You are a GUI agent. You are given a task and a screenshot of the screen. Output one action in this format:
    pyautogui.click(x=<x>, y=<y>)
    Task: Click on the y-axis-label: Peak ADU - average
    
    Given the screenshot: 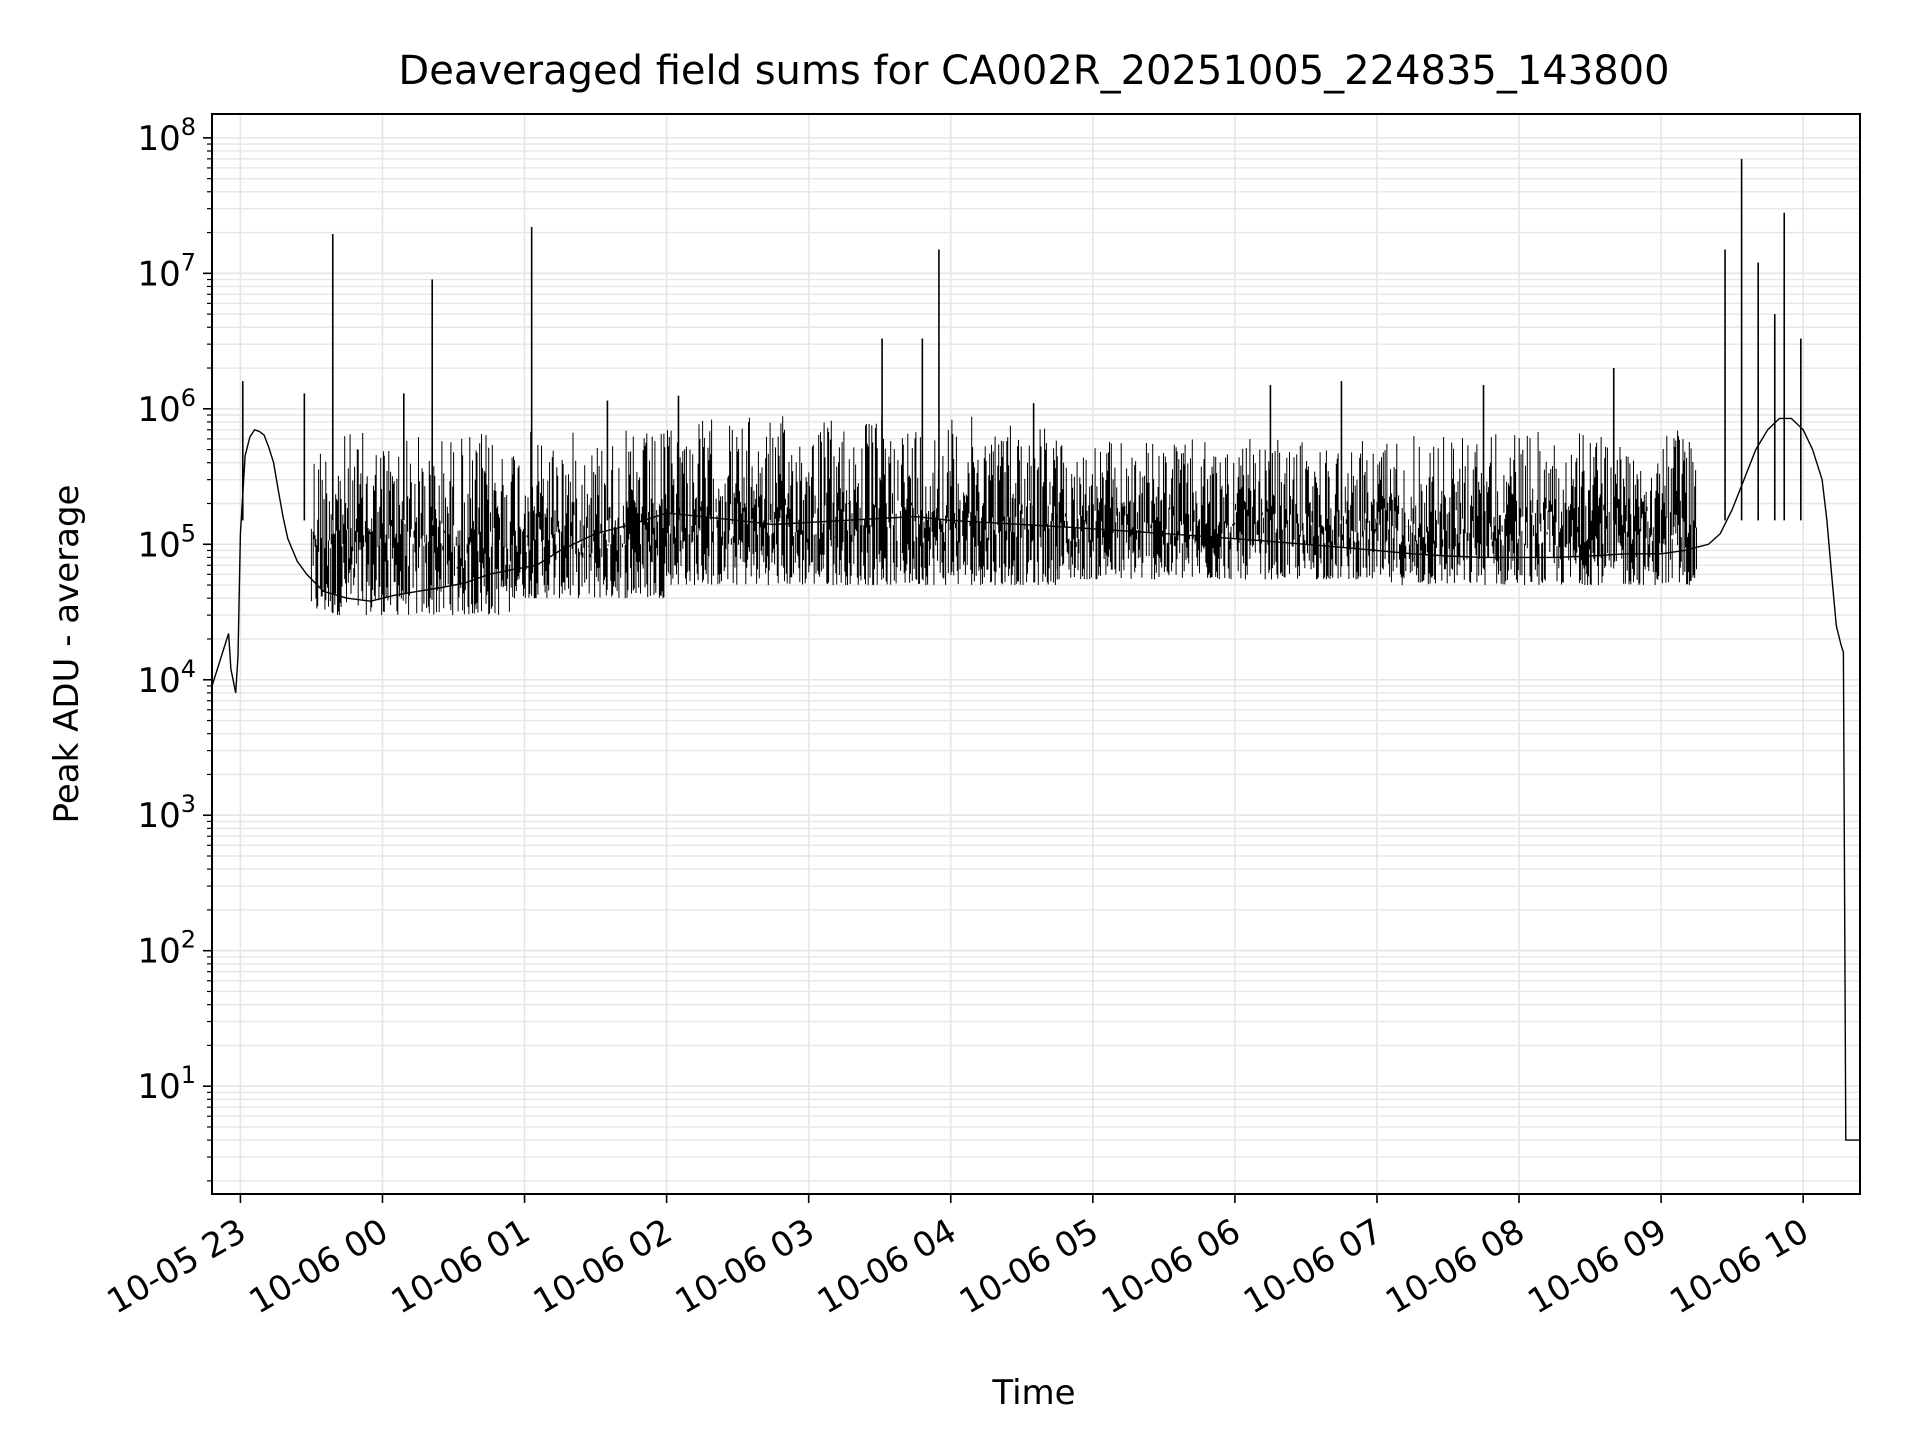 What is the action you would take?
    pyautogui.click(x=67, y=654)
    